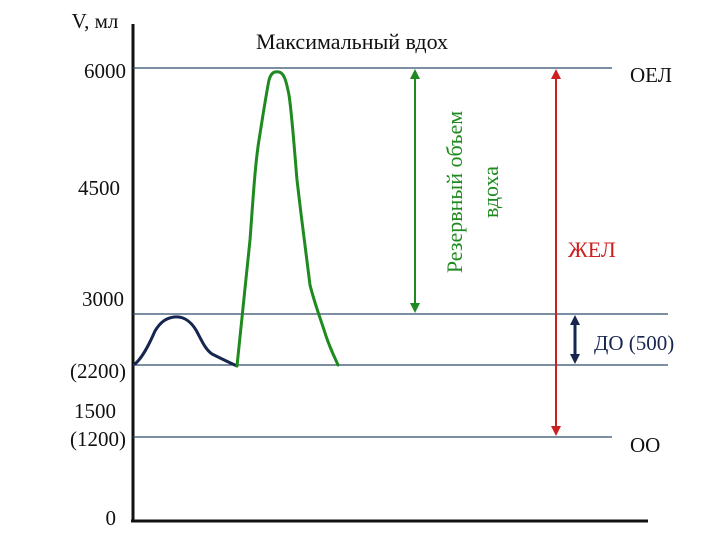 This screenshot has height=540, width=720. Describe the element at coordinates (95, 21) in the screenshot. I see `y-axis-label: V, мл` at that location.